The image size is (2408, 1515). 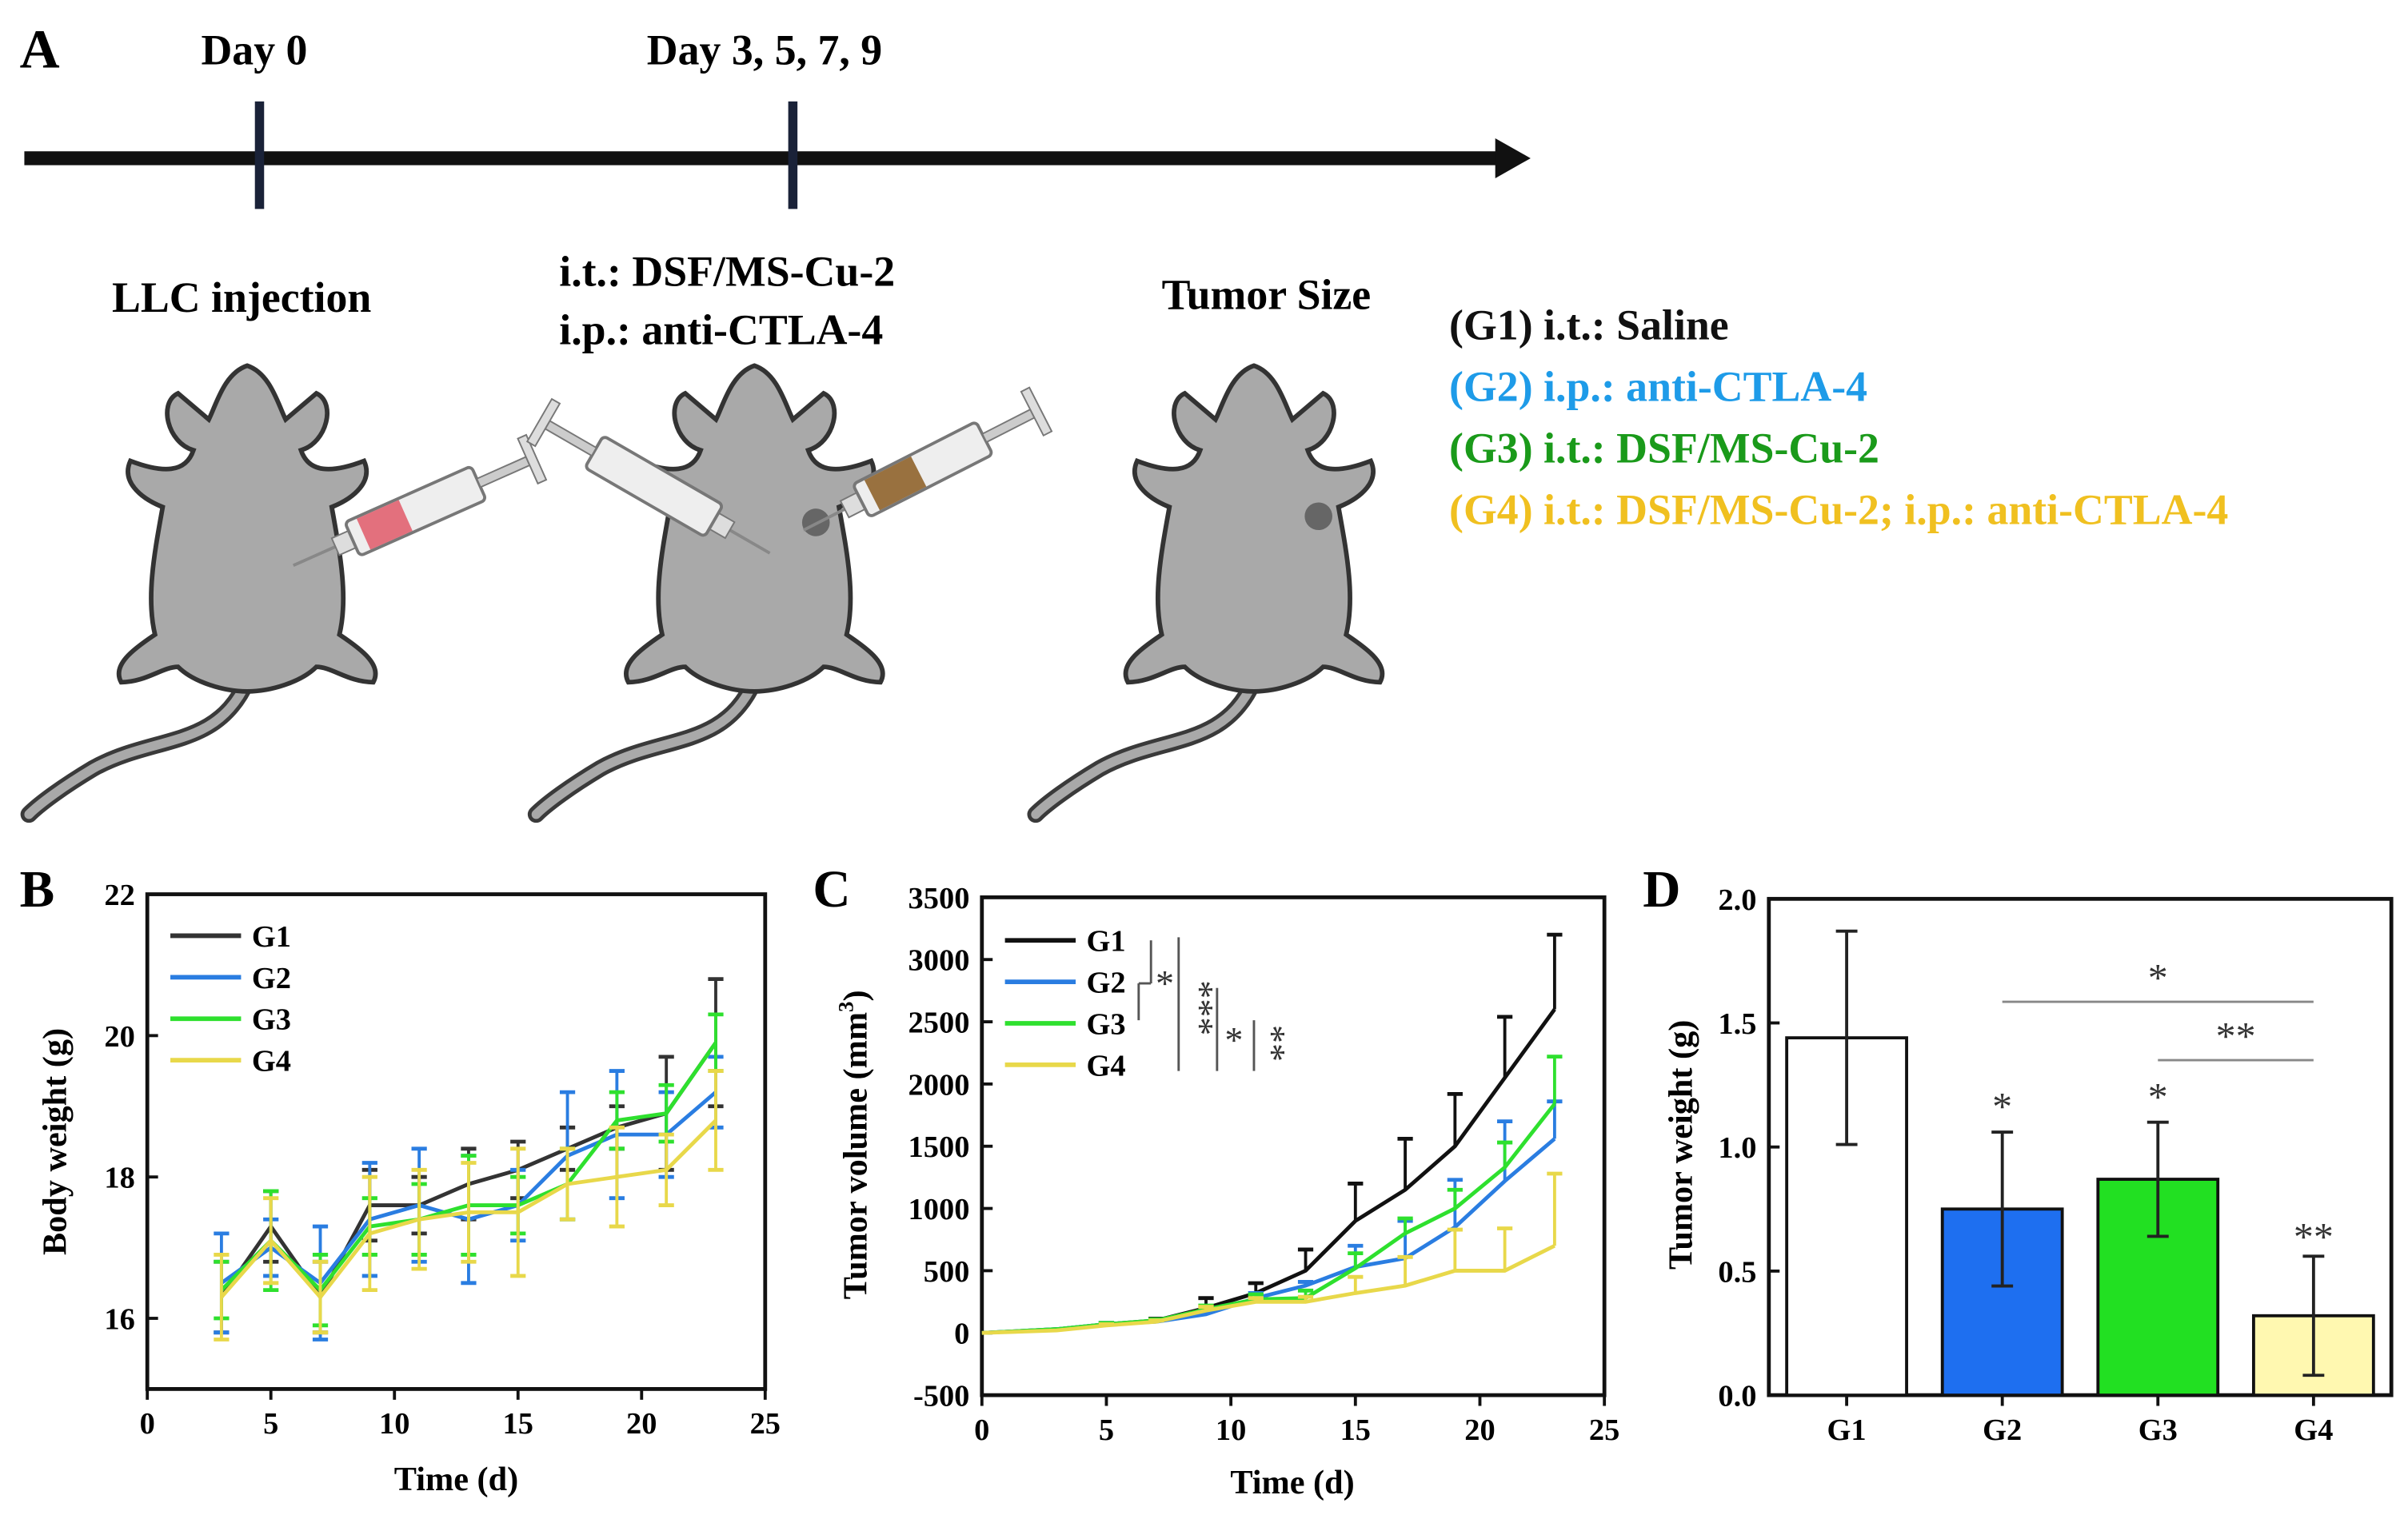 What do you see at coordinates (939, 1023) in the screenshot?
I see `y-tick-label: 2500` at bounding box center [939, 1023].